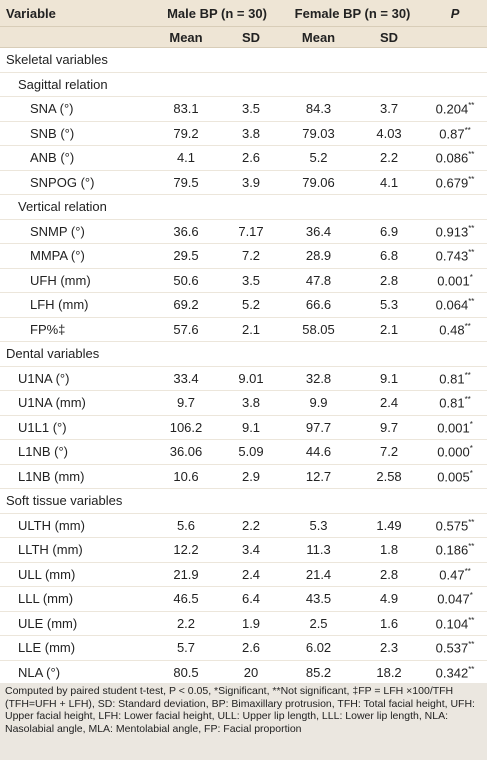  What do you see at coordinates (319, 329) in the screenshot?
I see `value-cell: 58.05` at bounding box center [319, 329].